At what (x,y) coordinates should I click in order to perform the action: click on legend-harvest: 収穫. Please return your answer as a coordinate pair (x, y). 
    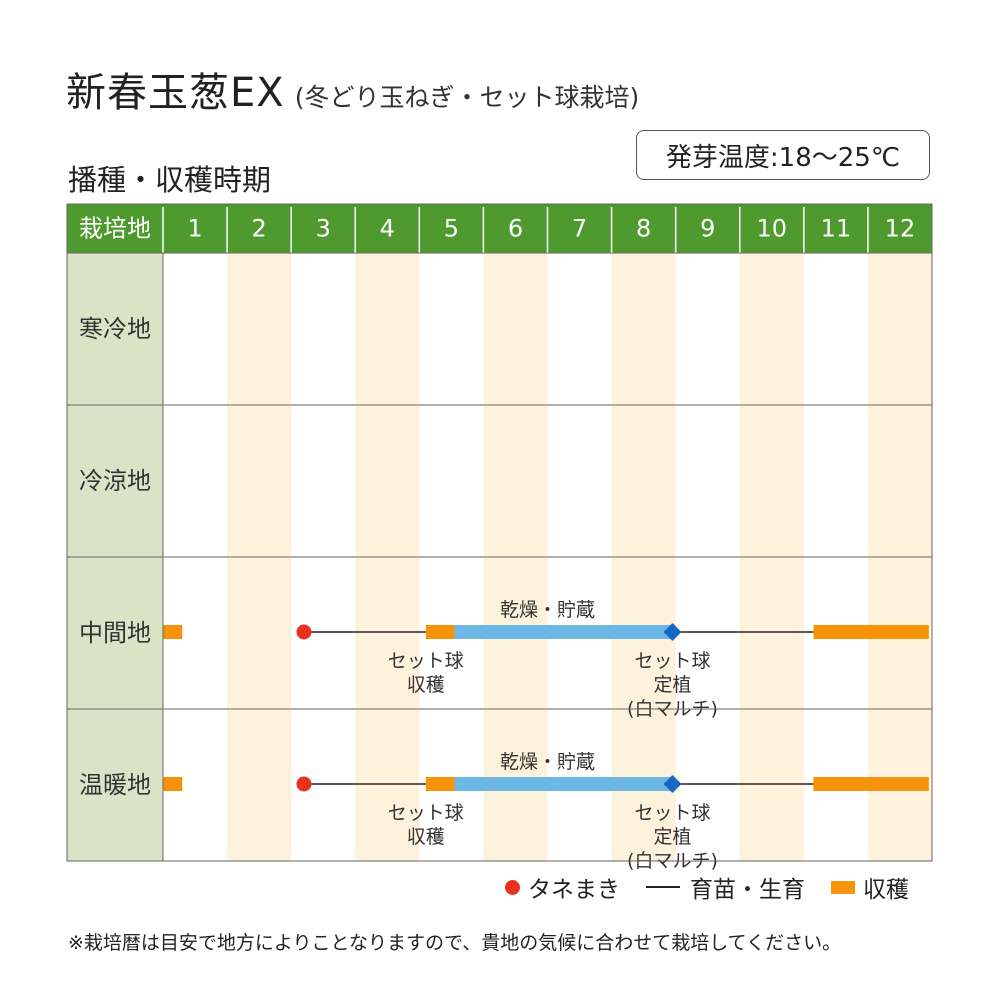
    Looking at the image, I should click on (870, 887).